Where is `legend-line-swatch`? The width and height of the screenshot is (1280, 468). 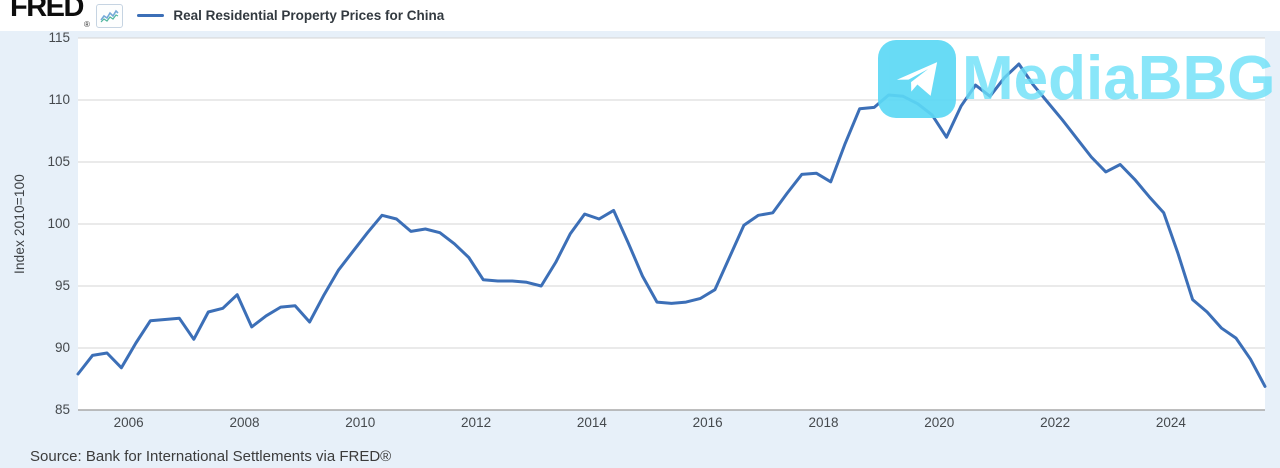
legend-line-swatch is located at coordinates (151, 15).